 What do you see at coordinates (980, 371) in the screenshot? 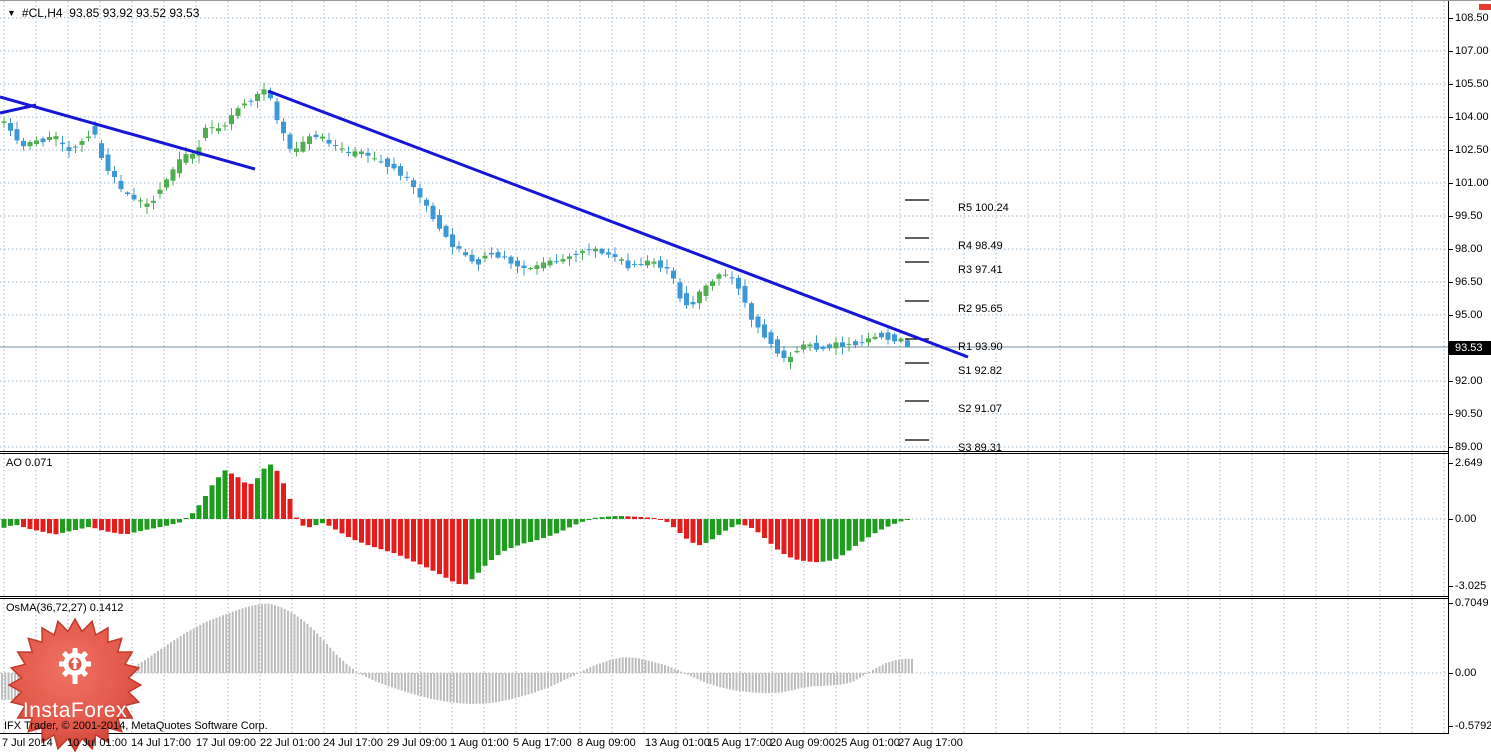
I see `pivot-label: S1 92.82` at bounding box center [980, 371].